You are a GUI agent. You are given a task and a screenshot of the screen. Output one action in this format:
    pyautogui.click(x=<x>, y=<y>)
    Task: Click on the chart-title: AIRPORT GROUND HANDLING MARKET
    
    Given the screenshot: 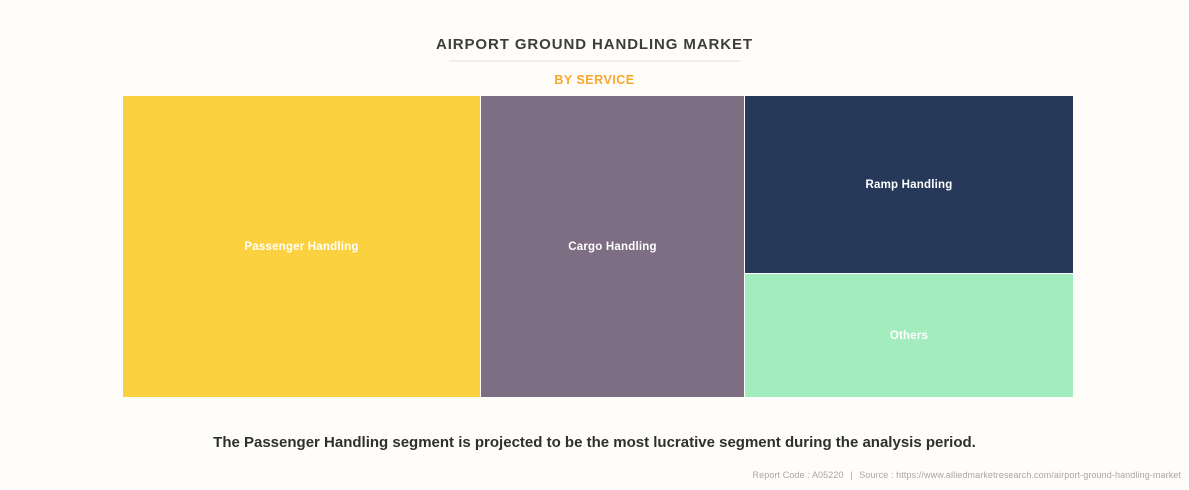 What is the action you would take?
    pyautogui.click(x=594, y=44)
    